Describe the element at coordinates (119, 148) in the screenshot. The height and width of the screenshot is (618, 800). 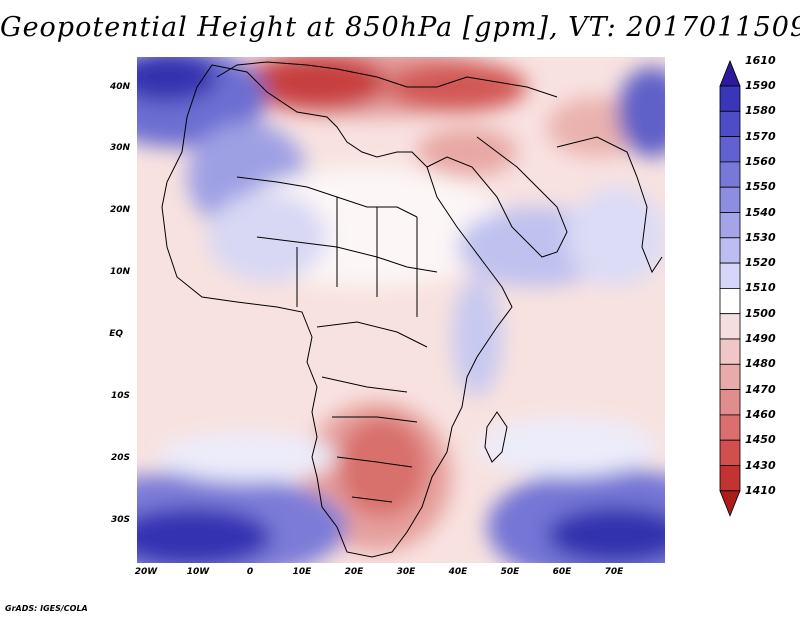
I see `y-axis-label: 30N` at that location.